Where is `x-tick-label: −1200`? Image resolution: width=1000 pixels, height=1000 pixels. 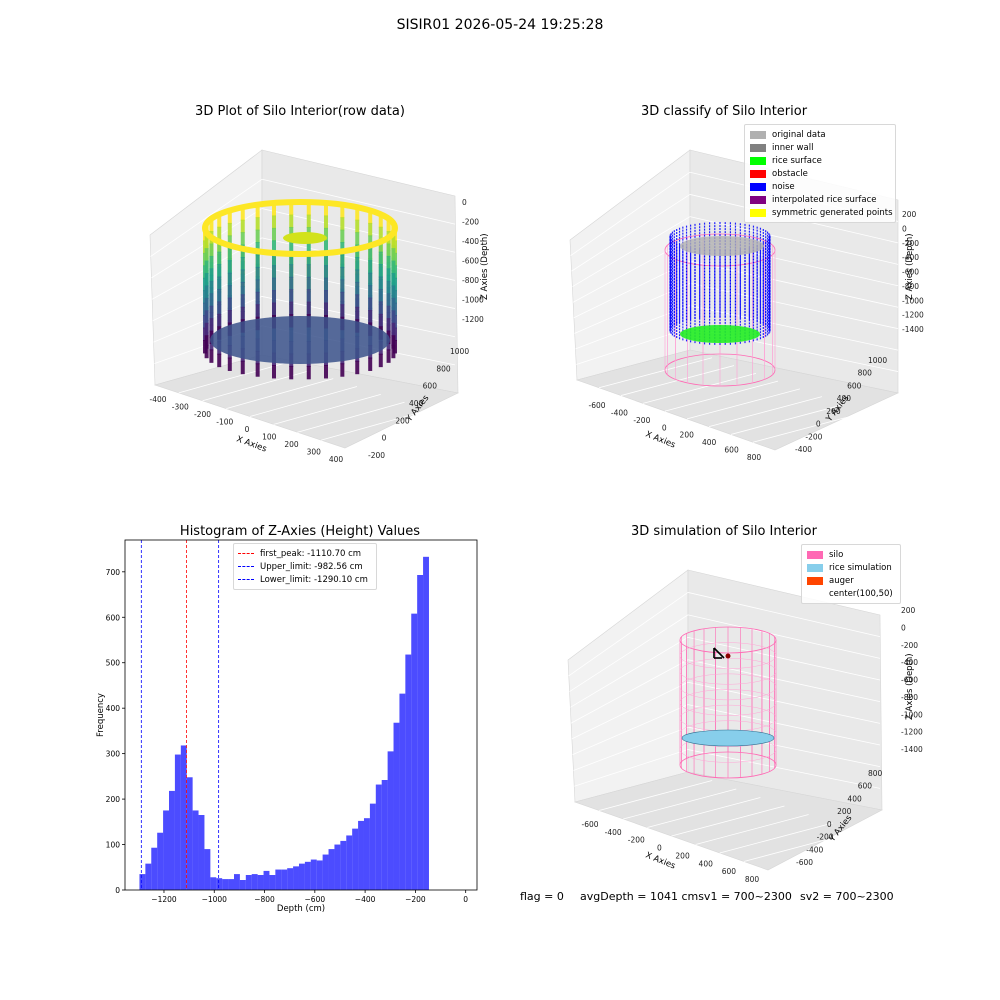 x-tick-label: −1200 is located at coordinates (164, 899).